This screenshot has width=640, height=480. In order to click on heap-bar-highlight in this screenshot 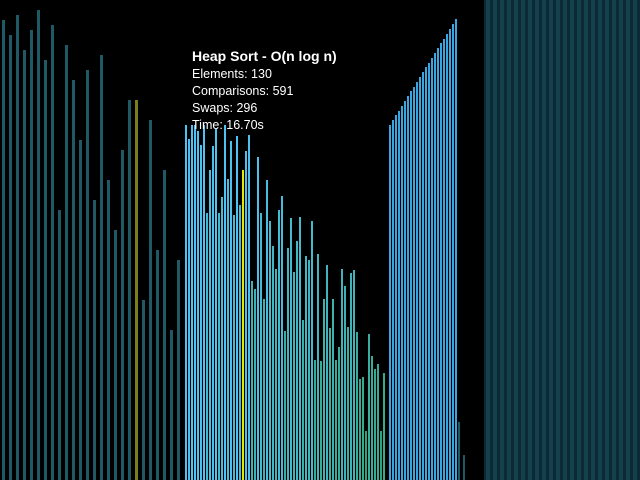, I will do `click(136, 290)`.